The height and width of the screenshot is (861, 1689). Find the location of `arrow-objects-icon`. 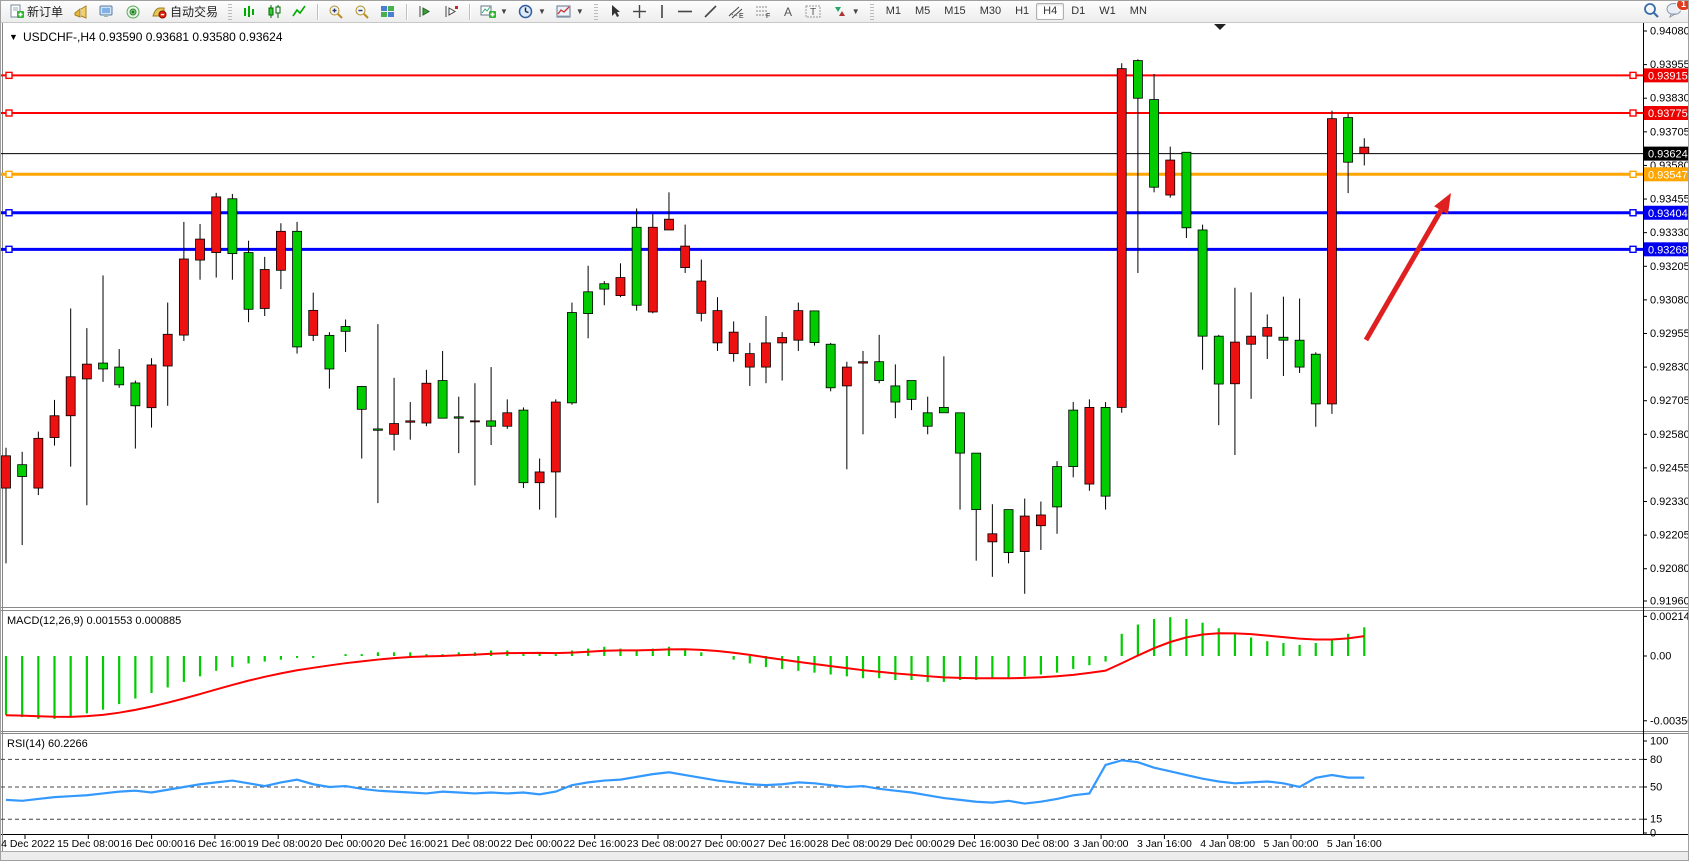

arrow-objects-icon is located at coordinates (840, 11).